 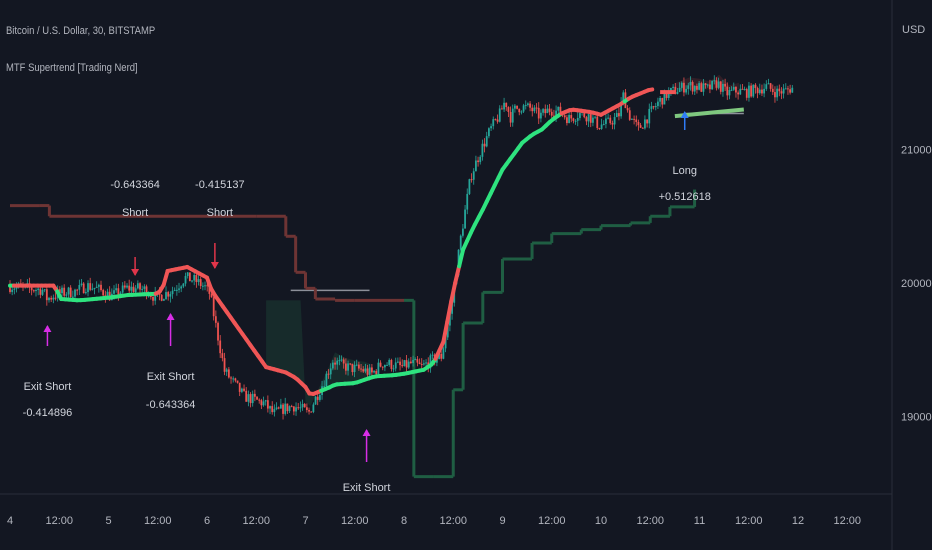 I want to click on currency-label: USD, so click(x=914, y=30).